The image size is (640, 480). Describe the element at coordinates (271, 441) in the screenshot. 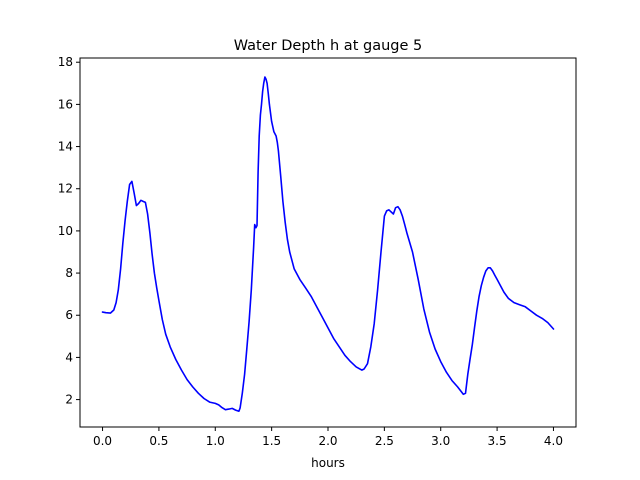

I see `x-tick-label: 1.5` at that location.